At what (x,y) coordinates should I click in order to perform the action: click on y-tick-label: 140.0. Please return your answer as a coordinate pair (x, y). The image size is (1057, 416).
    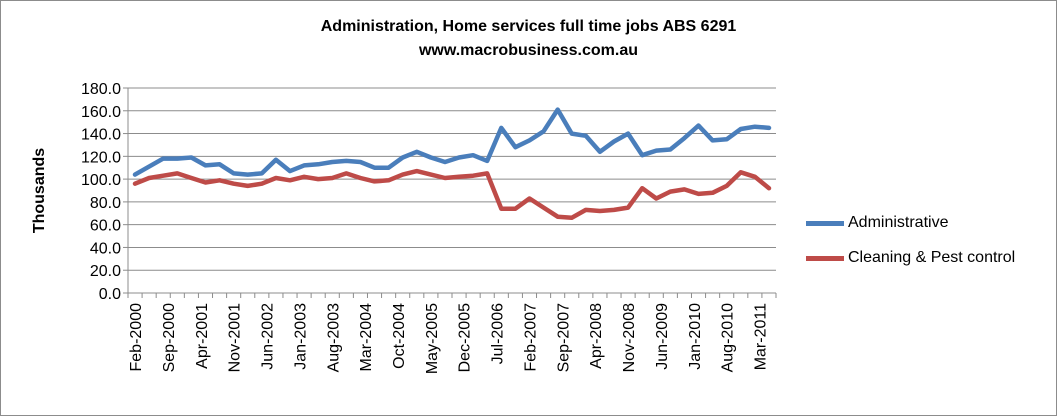
    Looking at the image, I should click on (101, 135).